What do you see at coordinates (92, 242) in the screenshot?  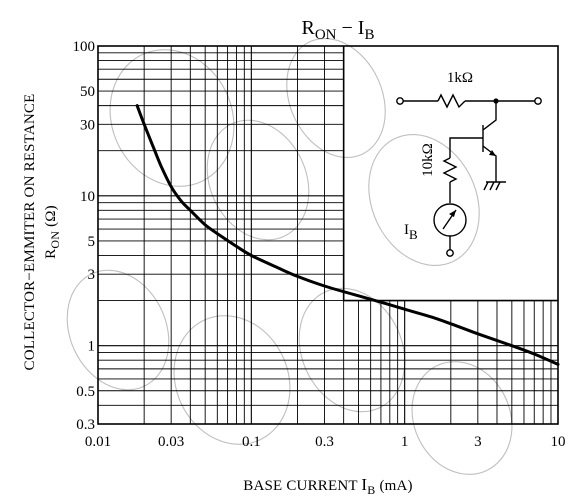 I see `y-tick-label: 5` at bounding box center [92, 242].